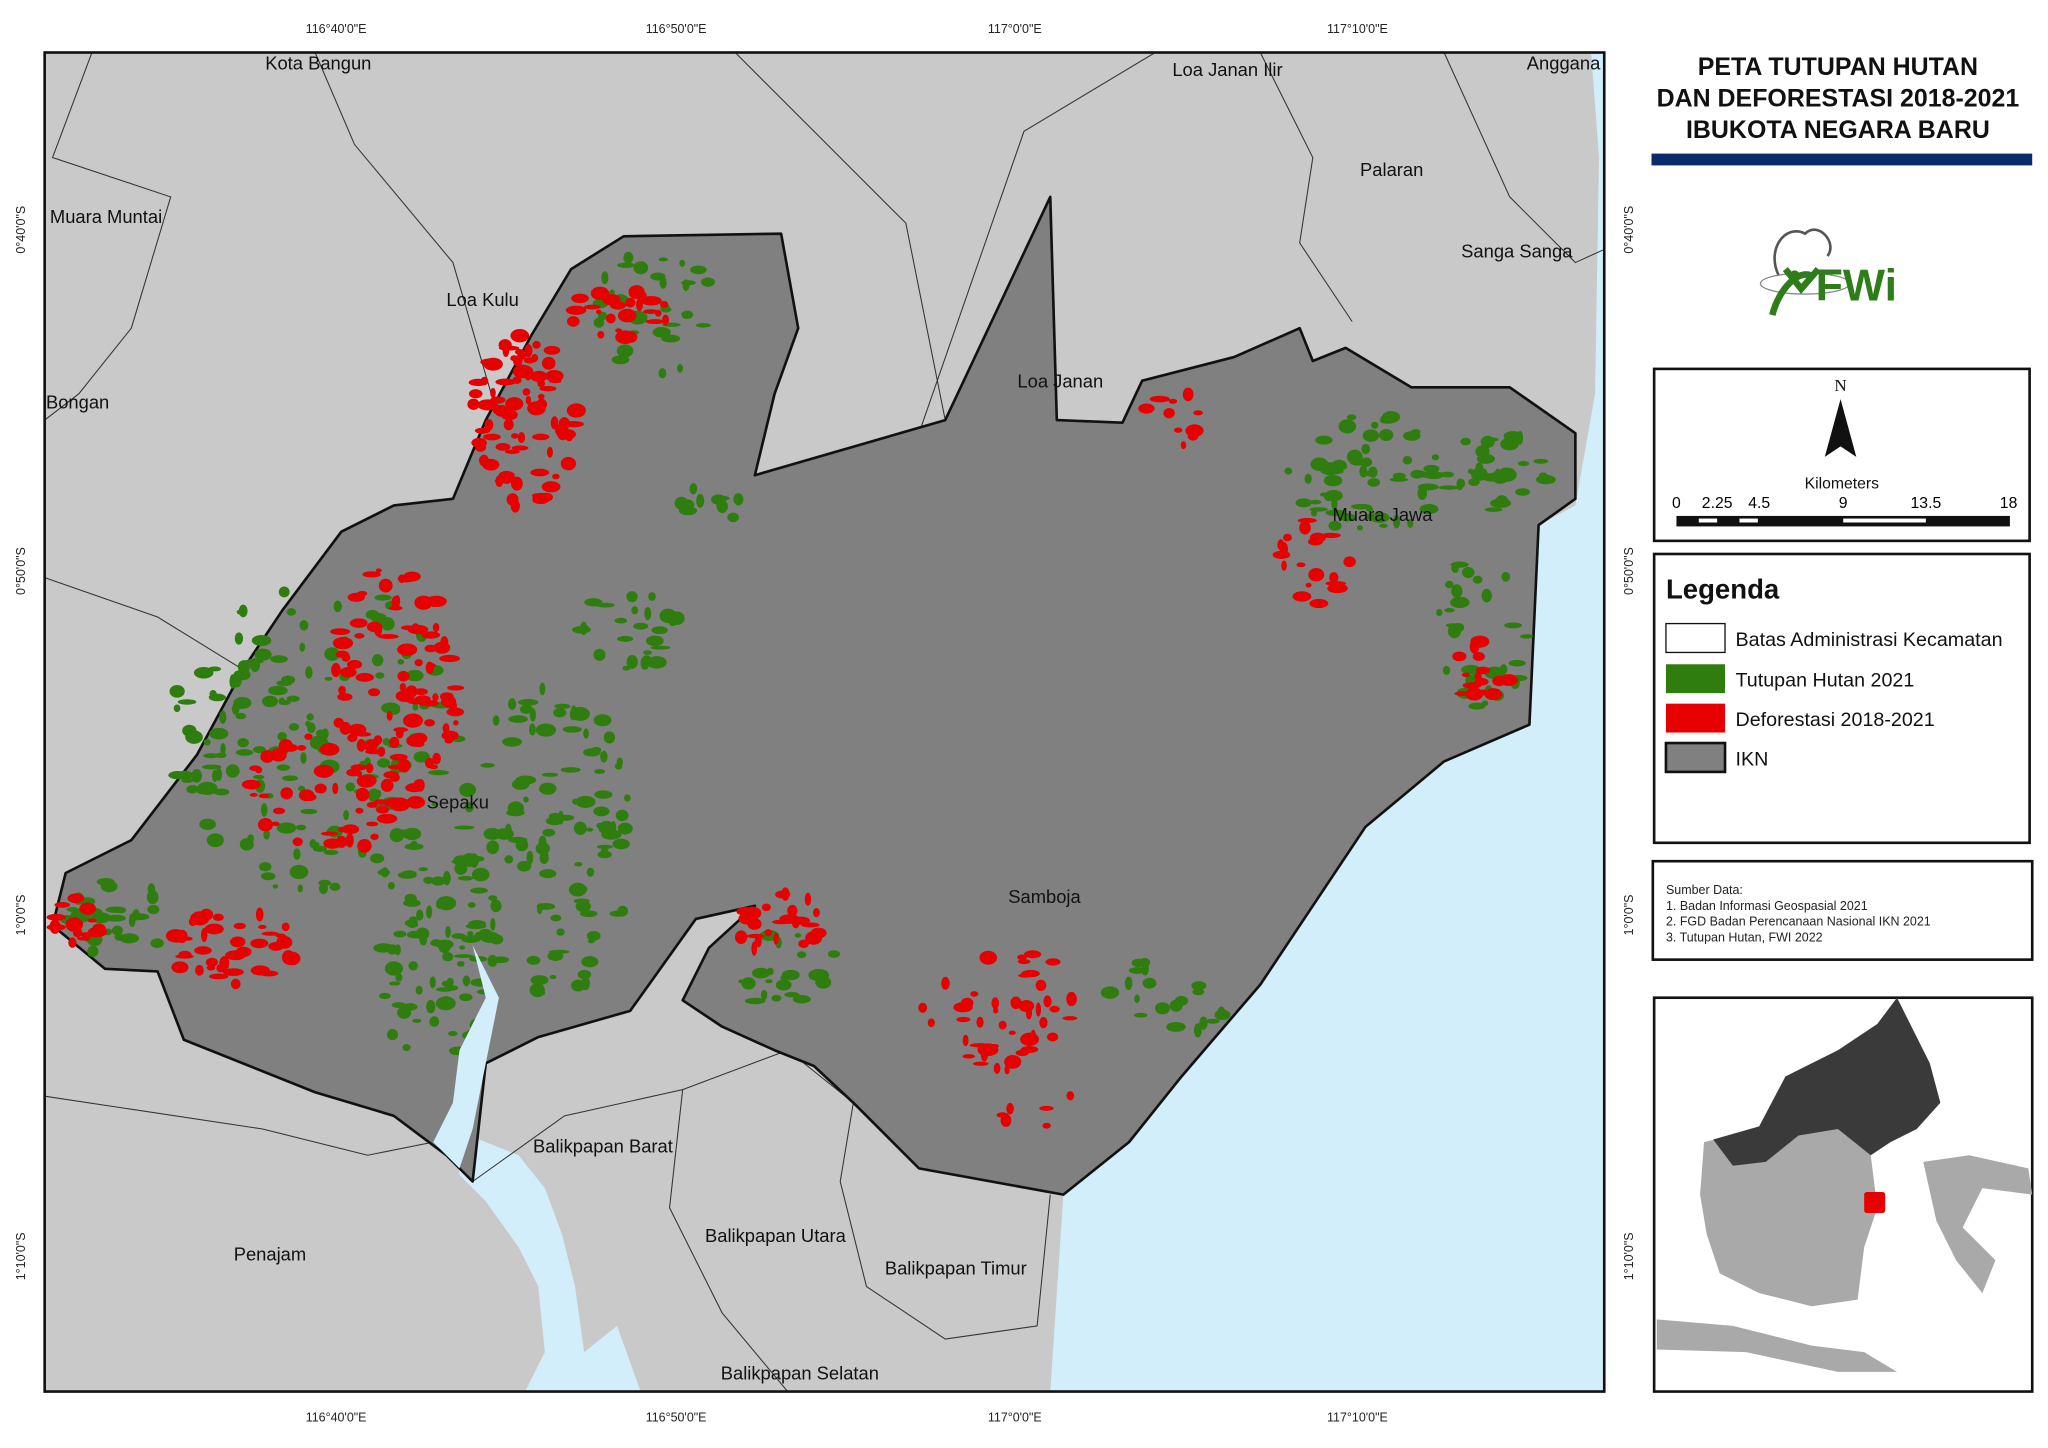 The height and width of the screenshot is (1448, 2048). I want to click on balikpapan-bay, so click(546, 1260).